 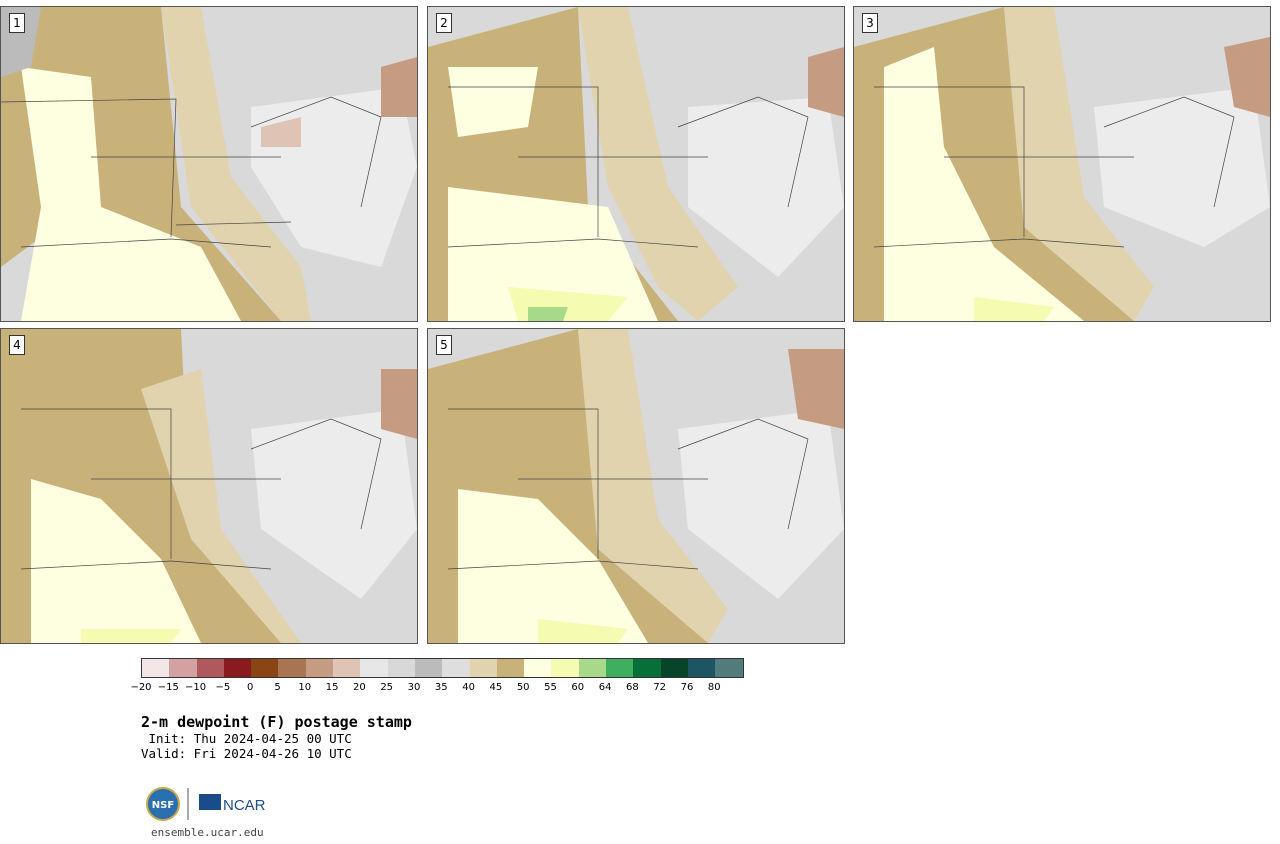 I want to click on stamp-panel-2: 2, so click(x=636, y=164).